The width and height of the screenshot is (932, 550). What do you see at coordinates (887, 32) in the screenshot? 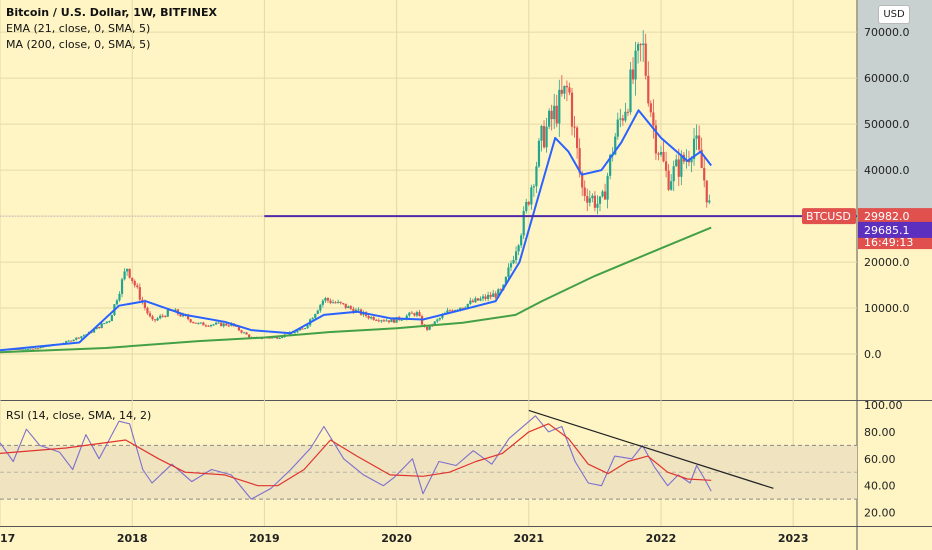
I see `y-tick-label: 70000.0` at bounding box center [887, 32].